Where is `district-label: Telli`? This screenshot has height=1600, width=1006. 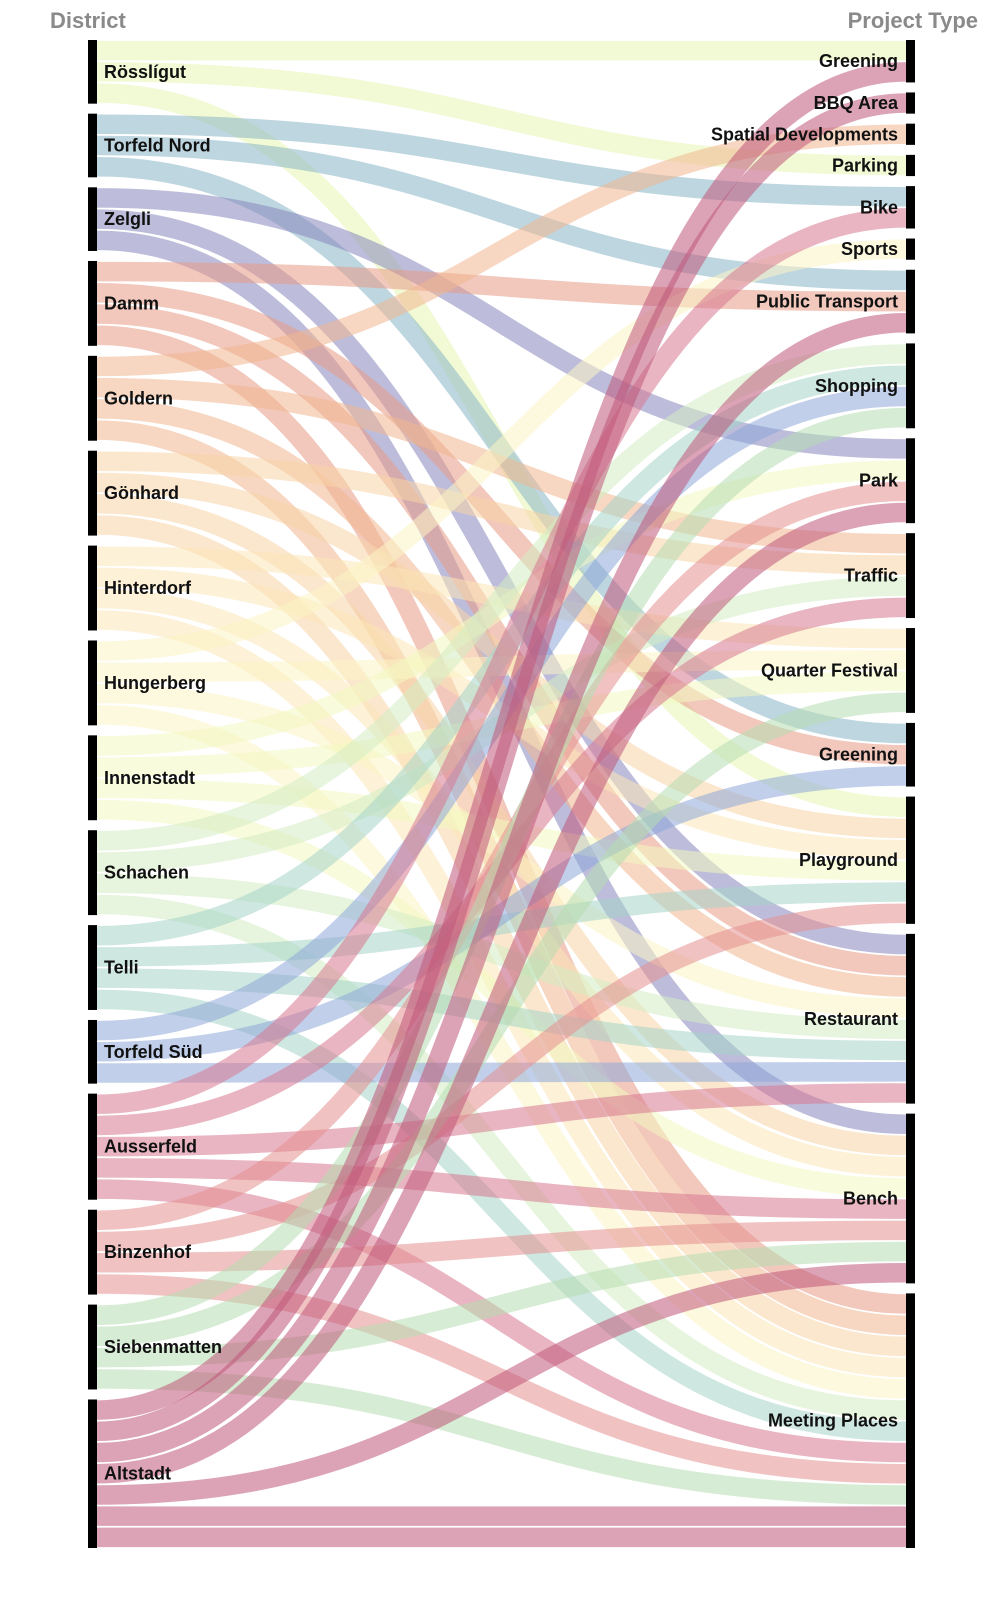 district-label: Telli is located at coordinates (121, 968).